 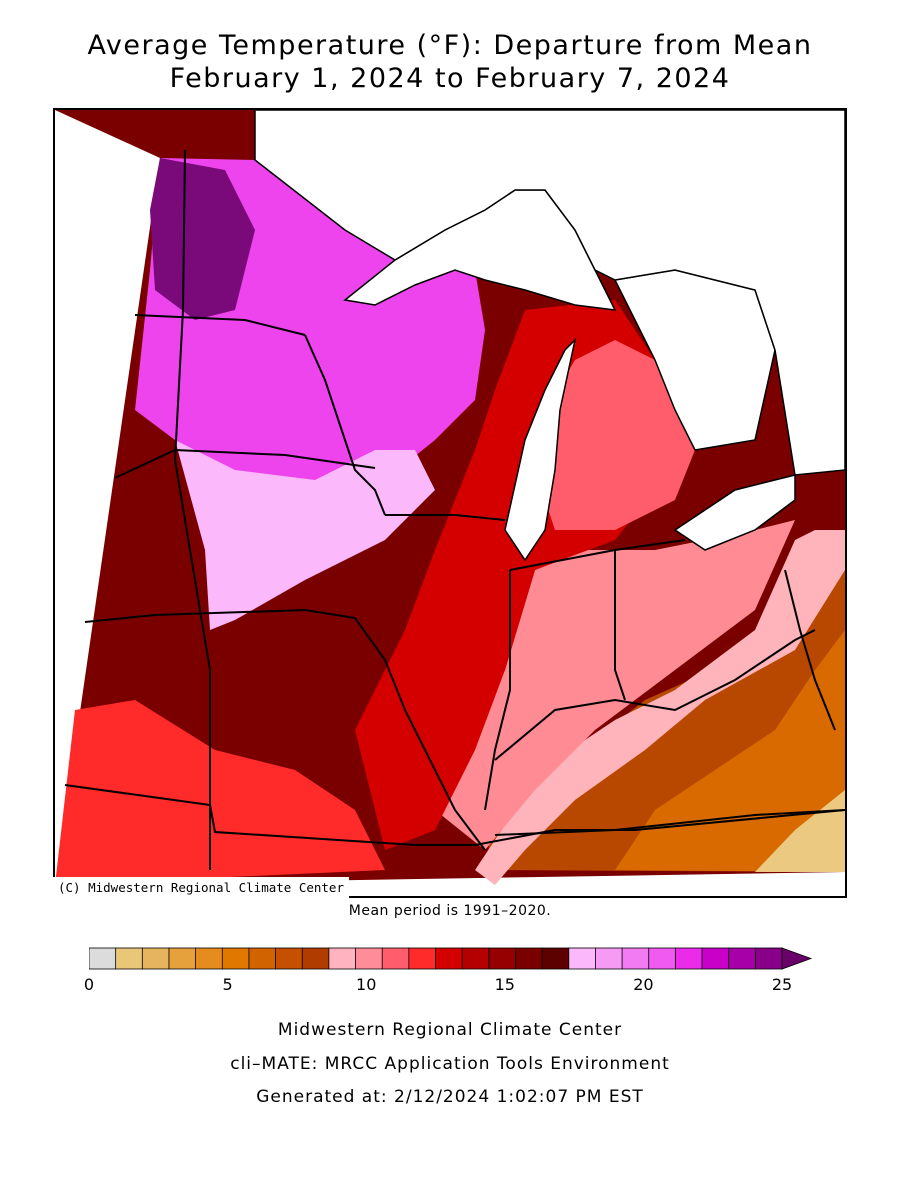 I want to click on zone-pale-pink-minnesota, so click(x=305, y=535).